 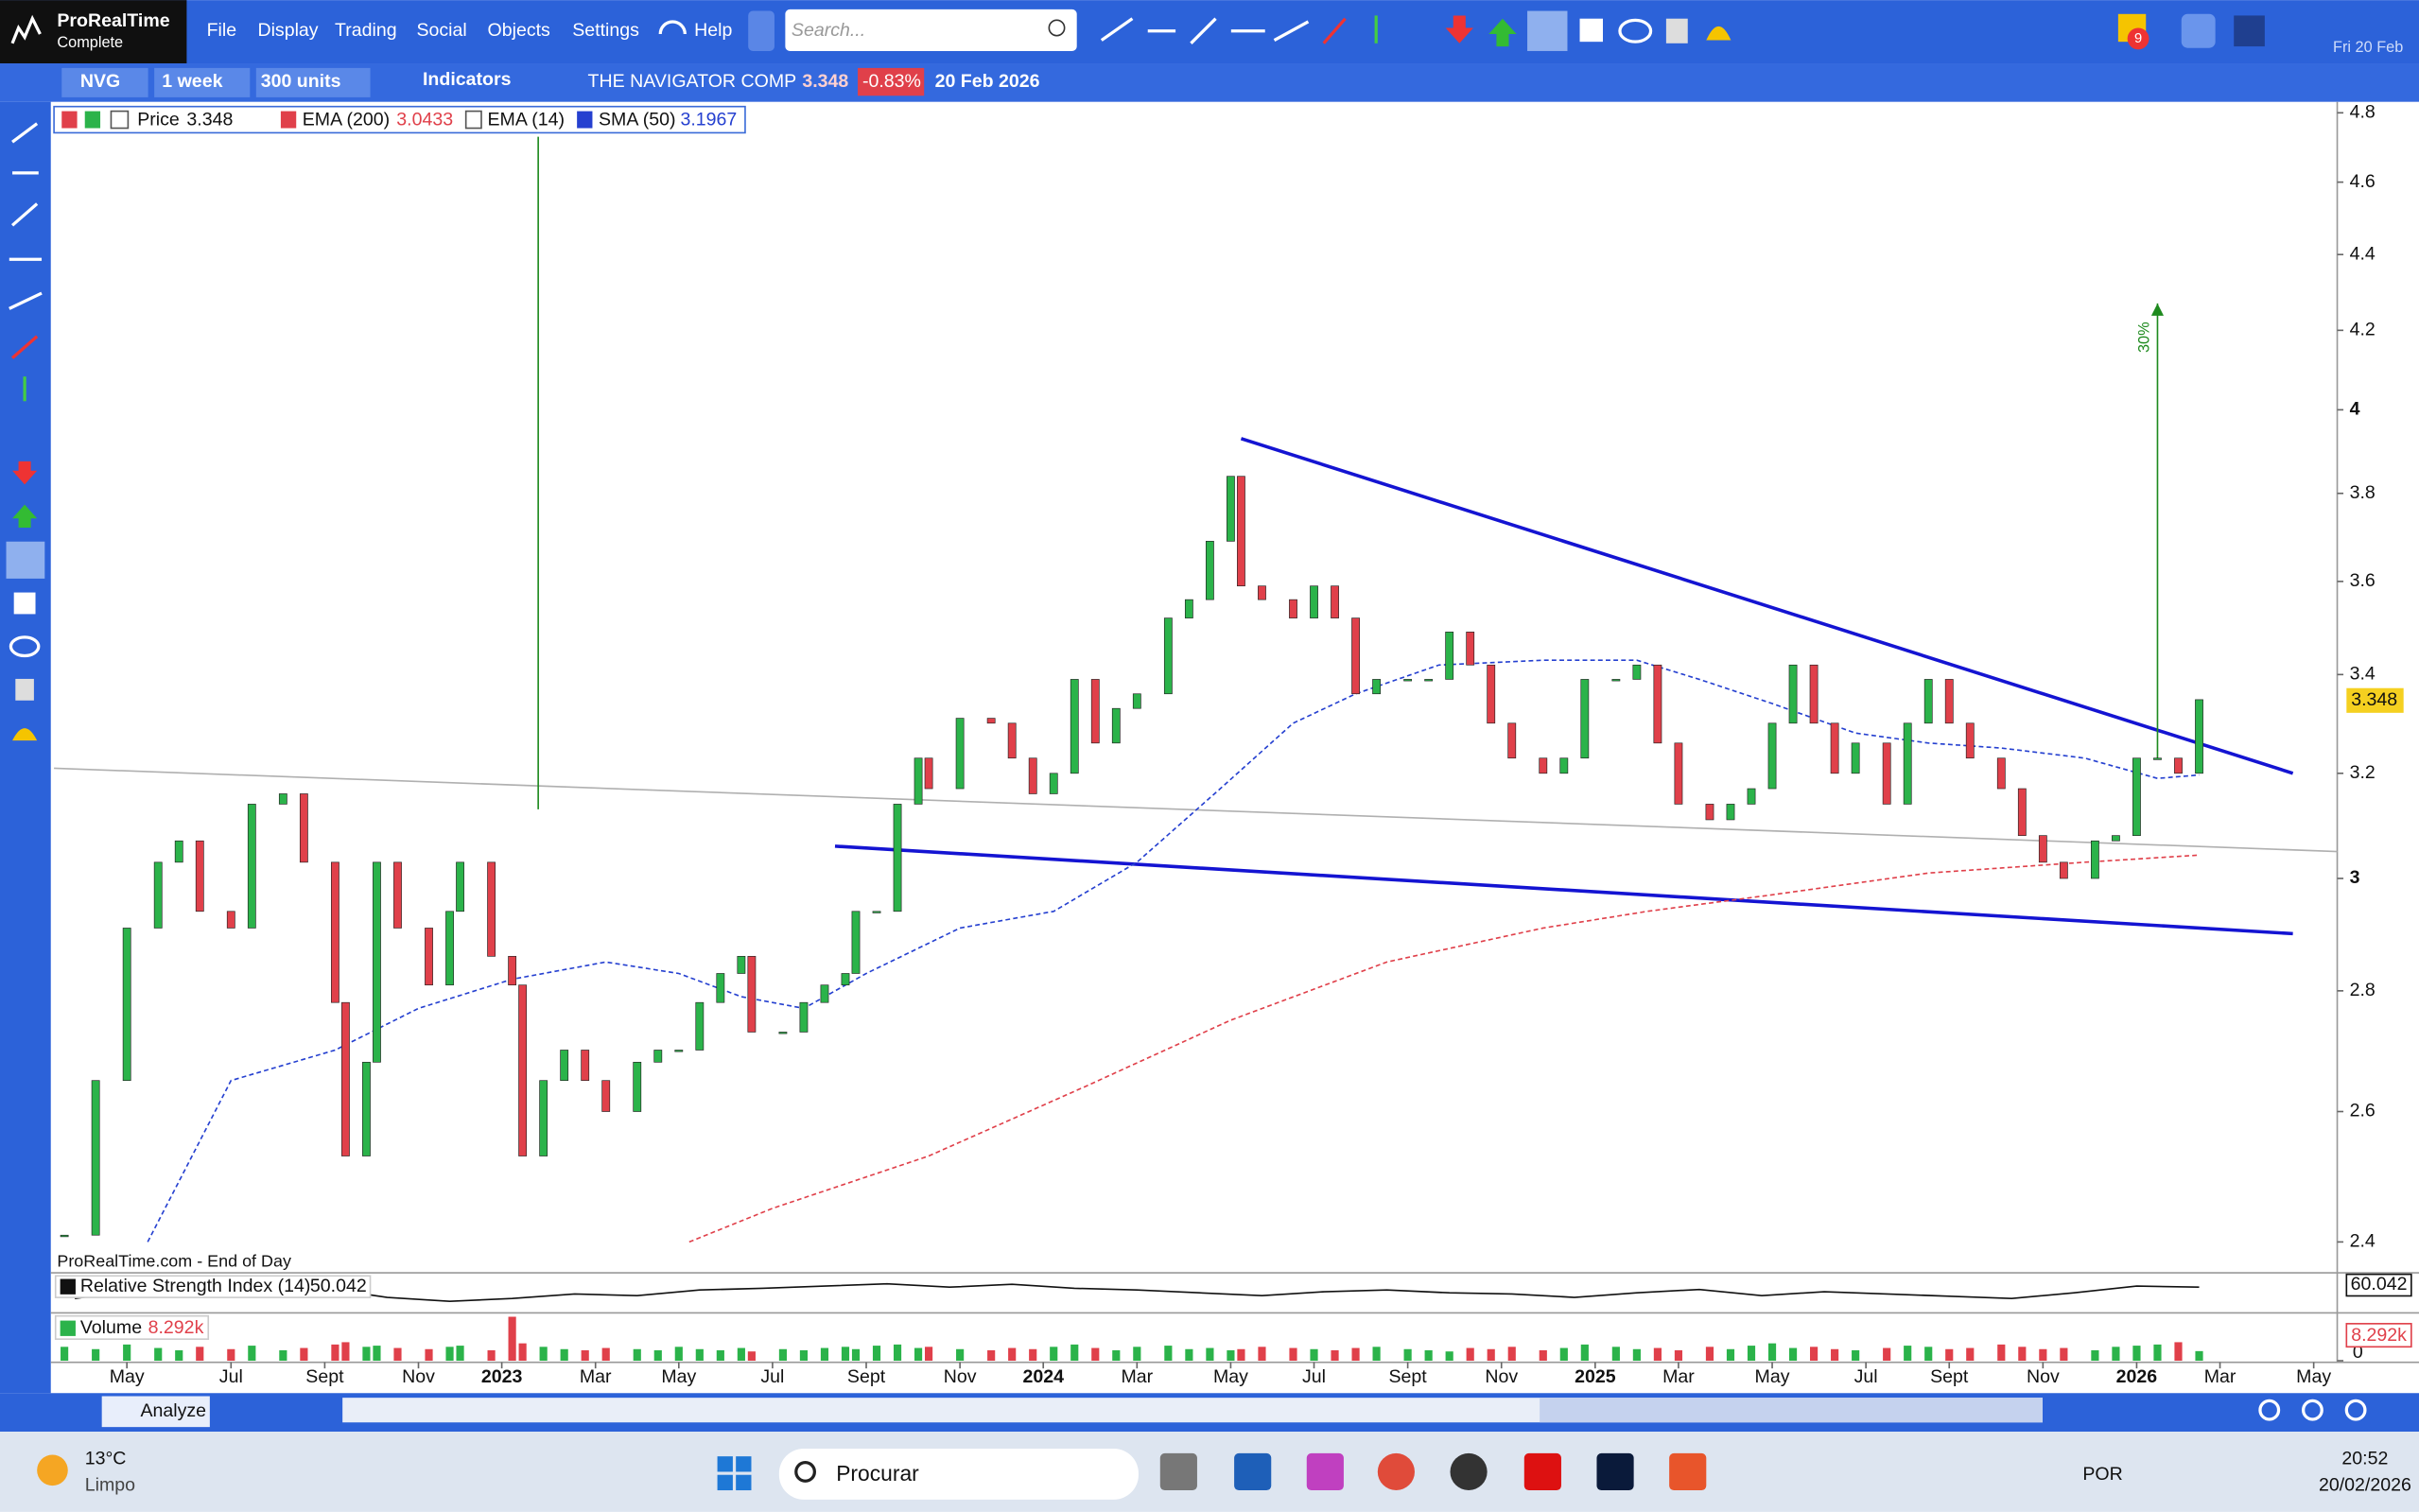 What do you see at coordinates (672, 27) in the screenshot?
I see `help-icon` at bounding box center [672, 27].